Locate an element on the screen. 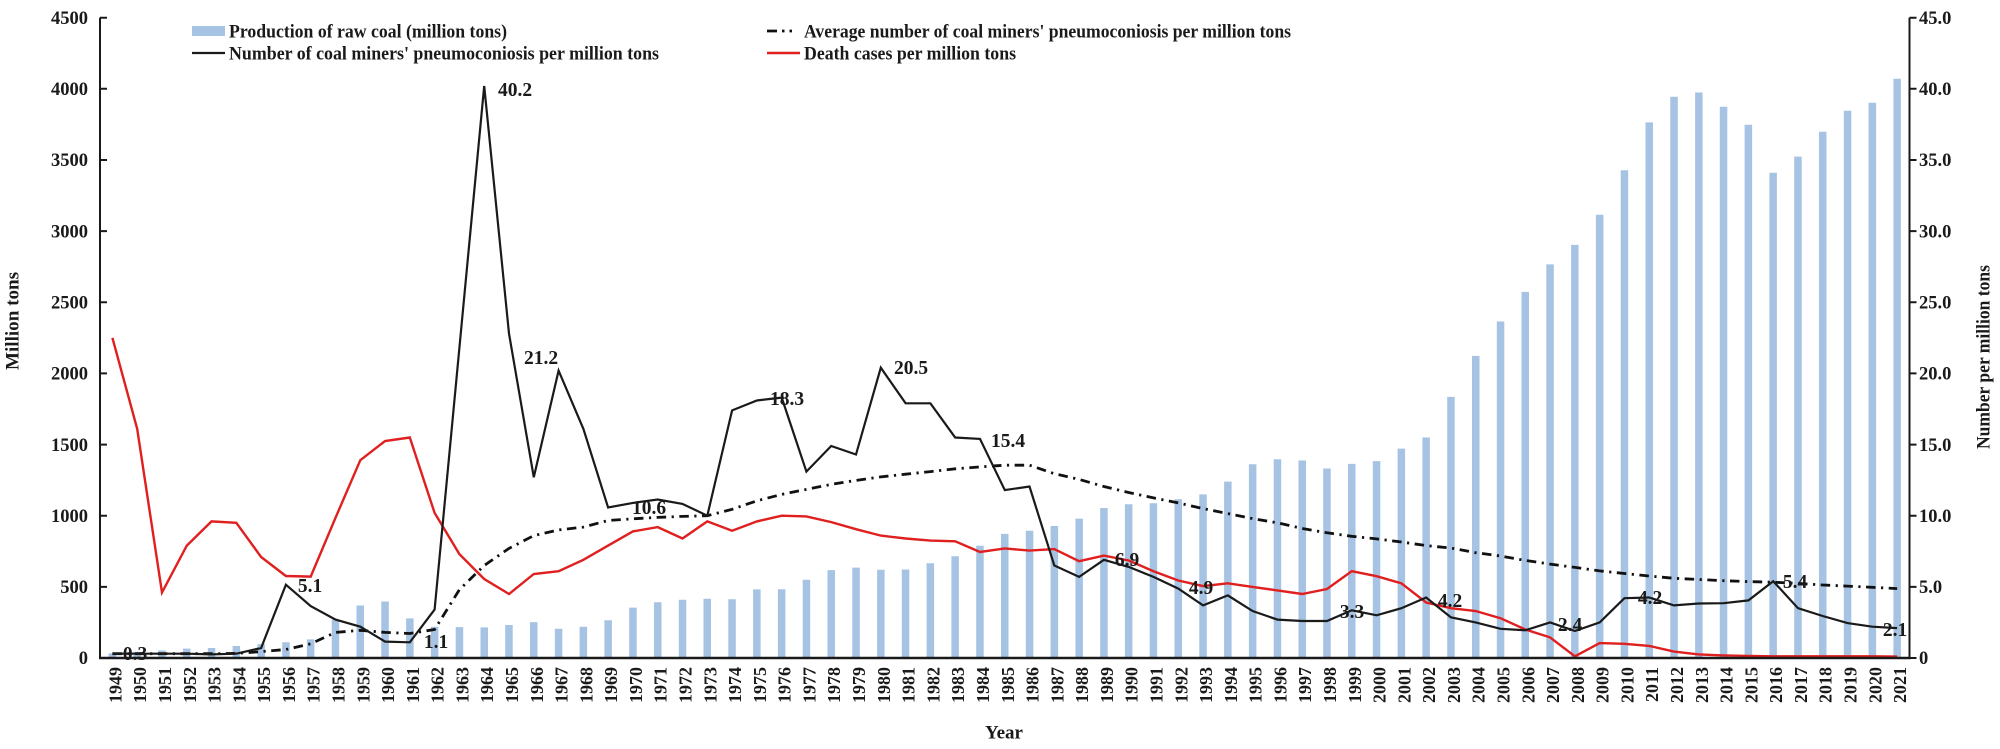 The width and height of the screenshot is (2000, 749). svg-text: 2011 is located at coordinates (1652, 684).